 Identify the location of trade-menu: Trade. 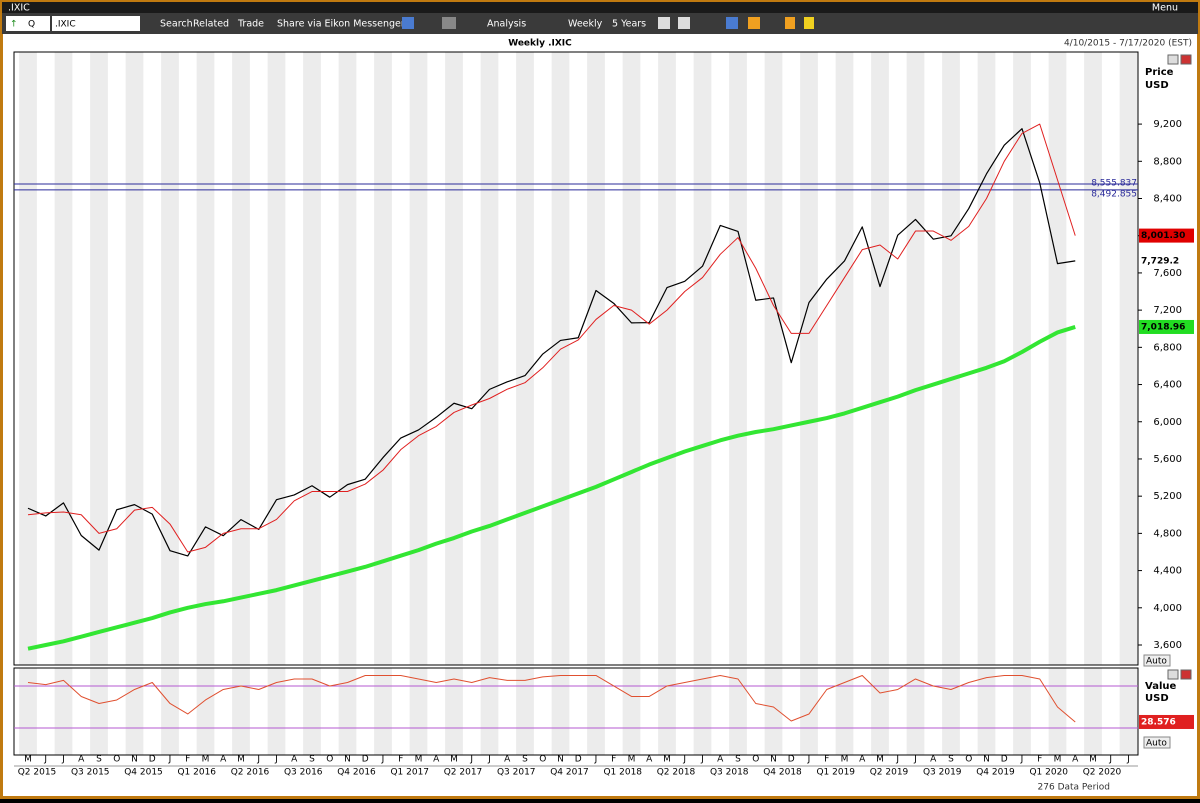
(250, 24).